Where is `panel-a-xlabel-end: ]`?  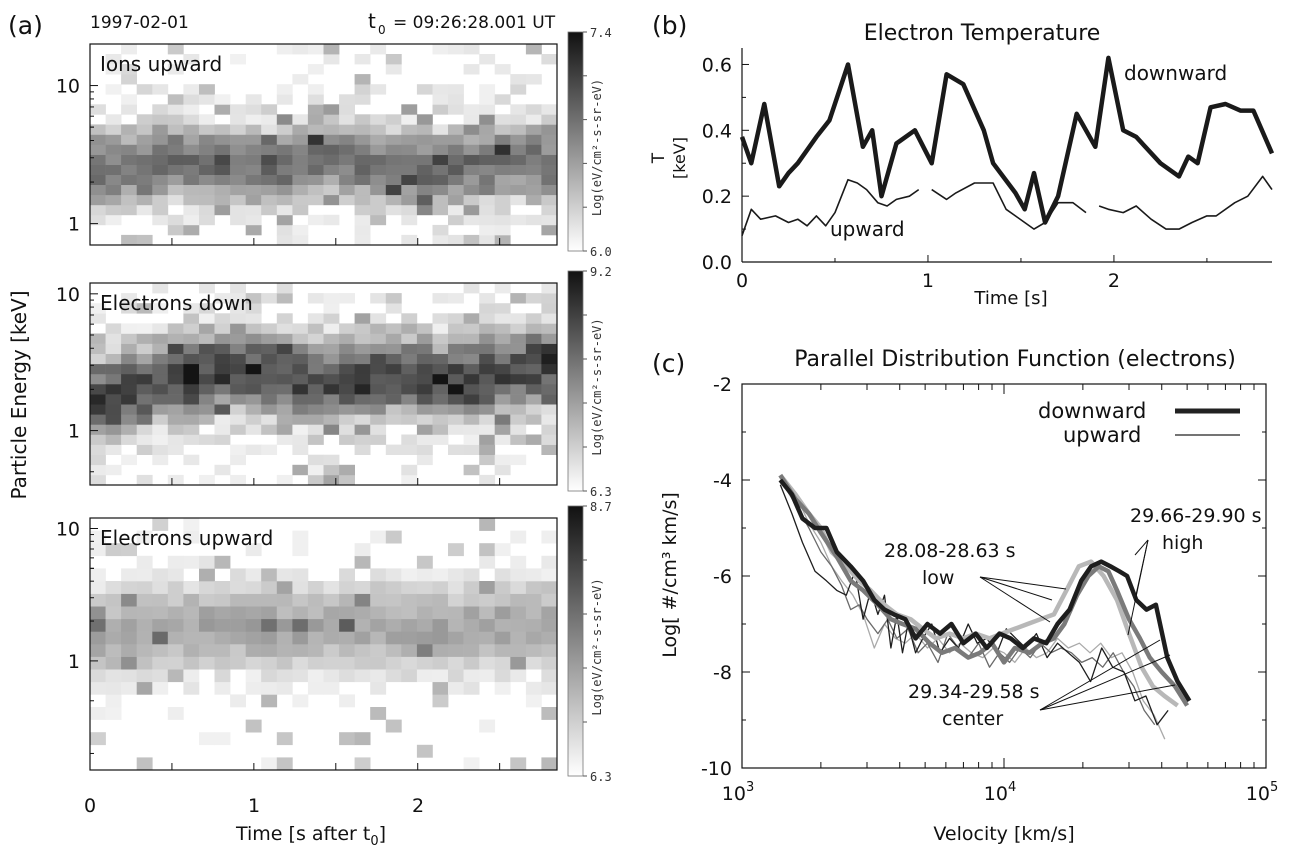 panel-a-xlabel-end: ] is located at coordinates (382, 834).